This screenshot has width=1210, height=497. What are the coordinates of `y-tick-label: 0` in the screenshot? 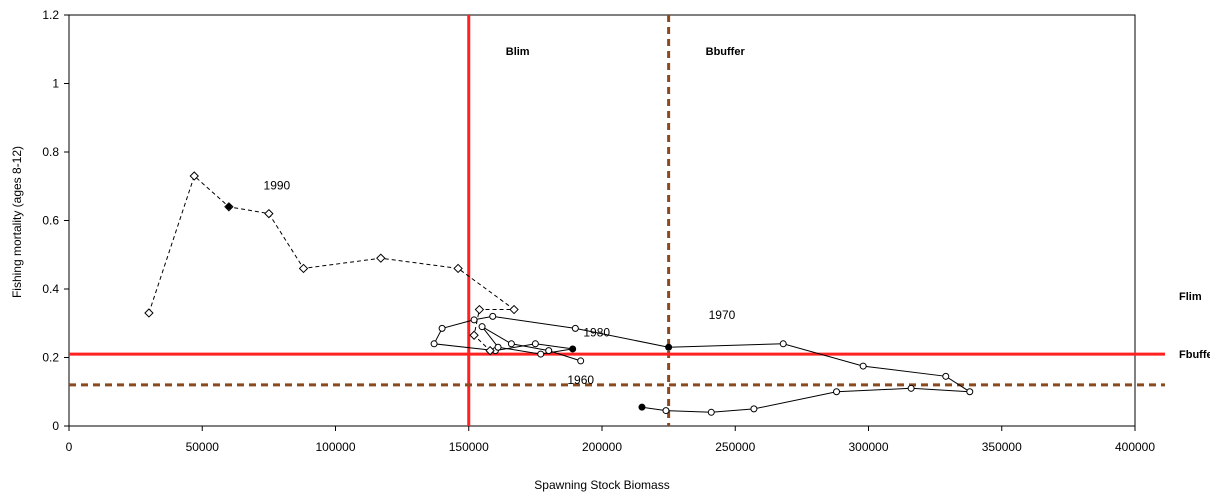 It's located at (55, 426).